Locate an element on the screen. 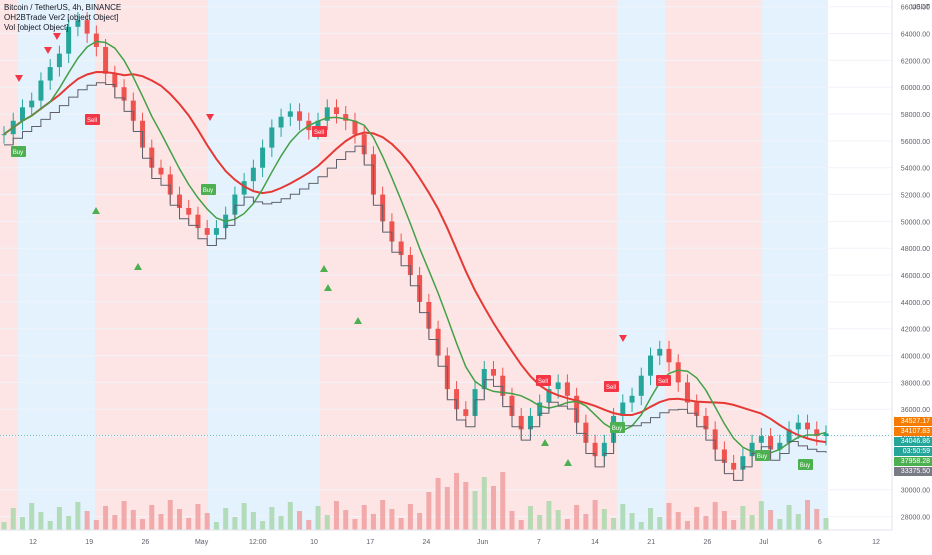  x-tick-label: 19 is located at coordinates (89, 542).